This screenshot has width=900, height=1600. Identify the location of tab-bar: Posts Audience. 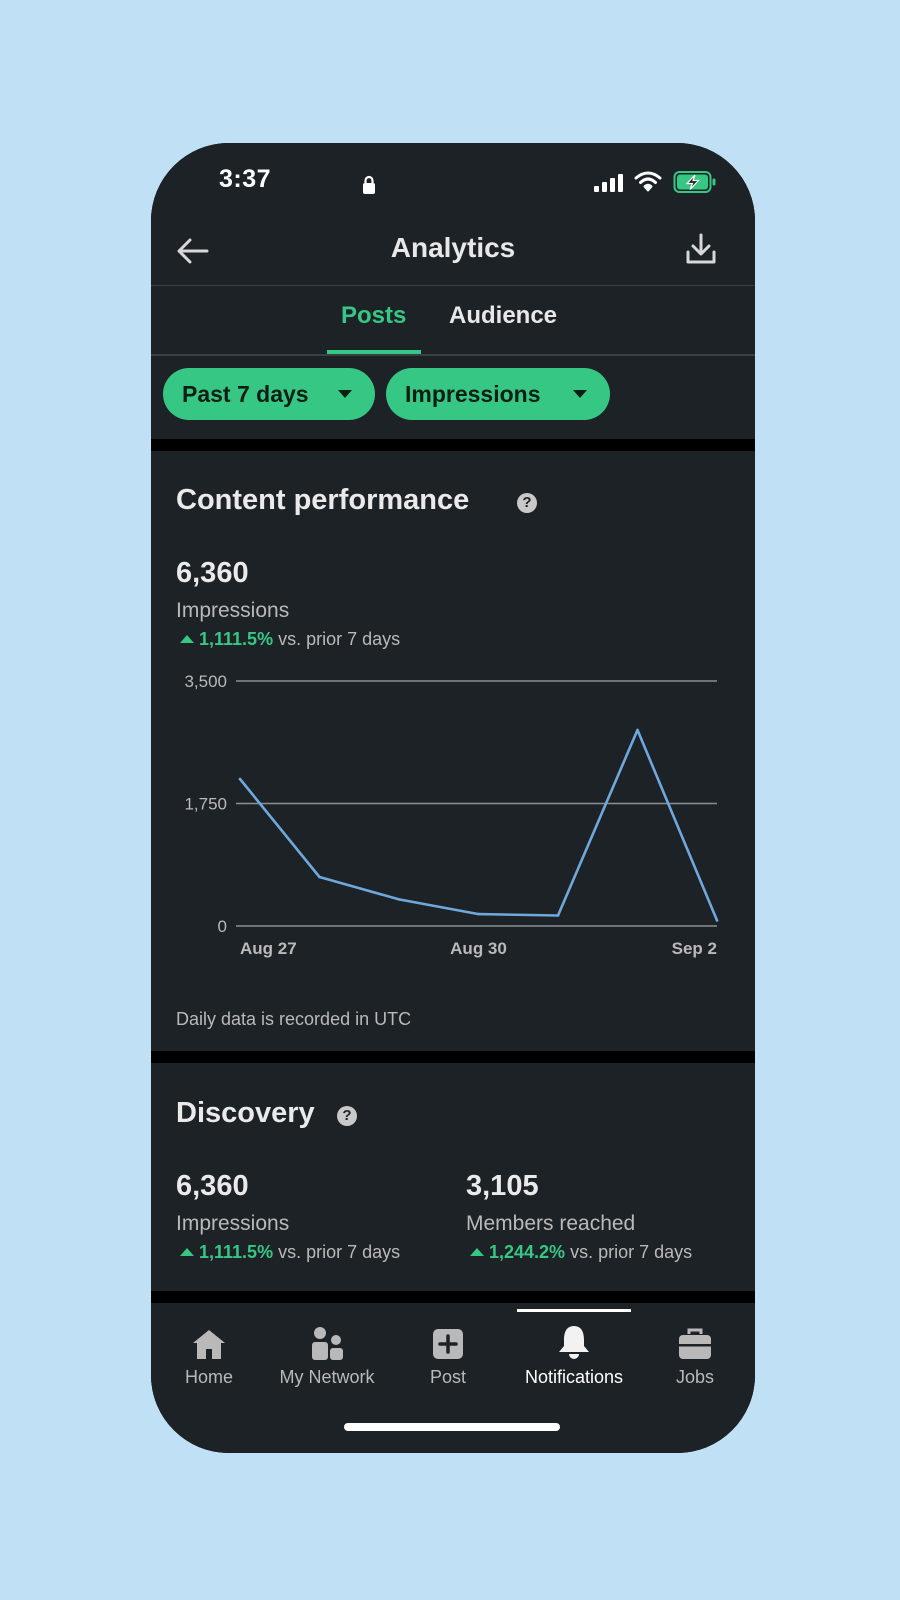
(453, 321).